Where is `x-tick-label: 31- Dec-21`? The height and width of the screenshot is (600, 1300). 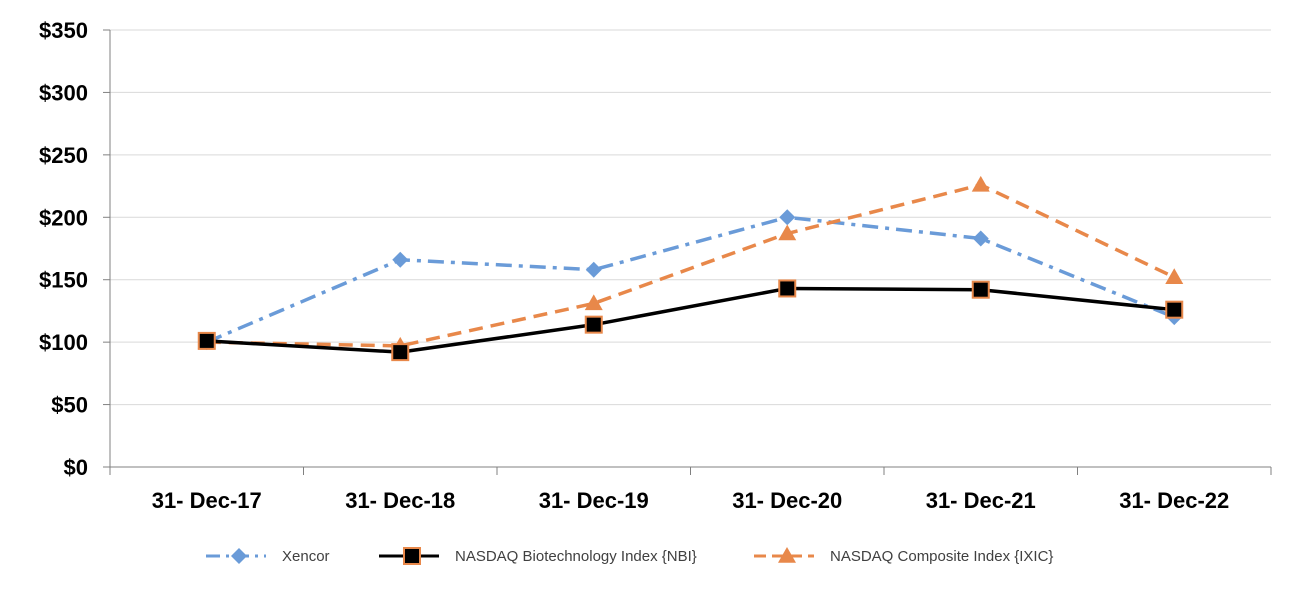 x-tick-label: 31- Dec-21 is located at coordinates (981, 500).